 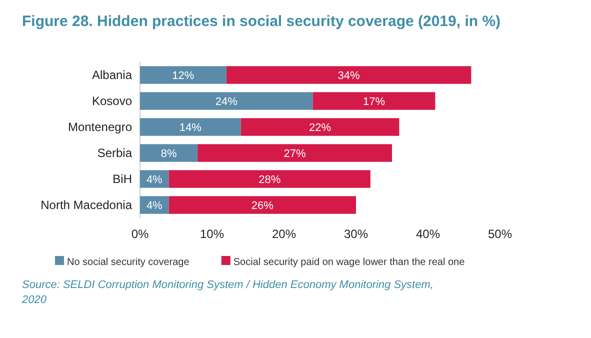 I want to click on y-tick-label: Serbia, so click(x=114, y=153).